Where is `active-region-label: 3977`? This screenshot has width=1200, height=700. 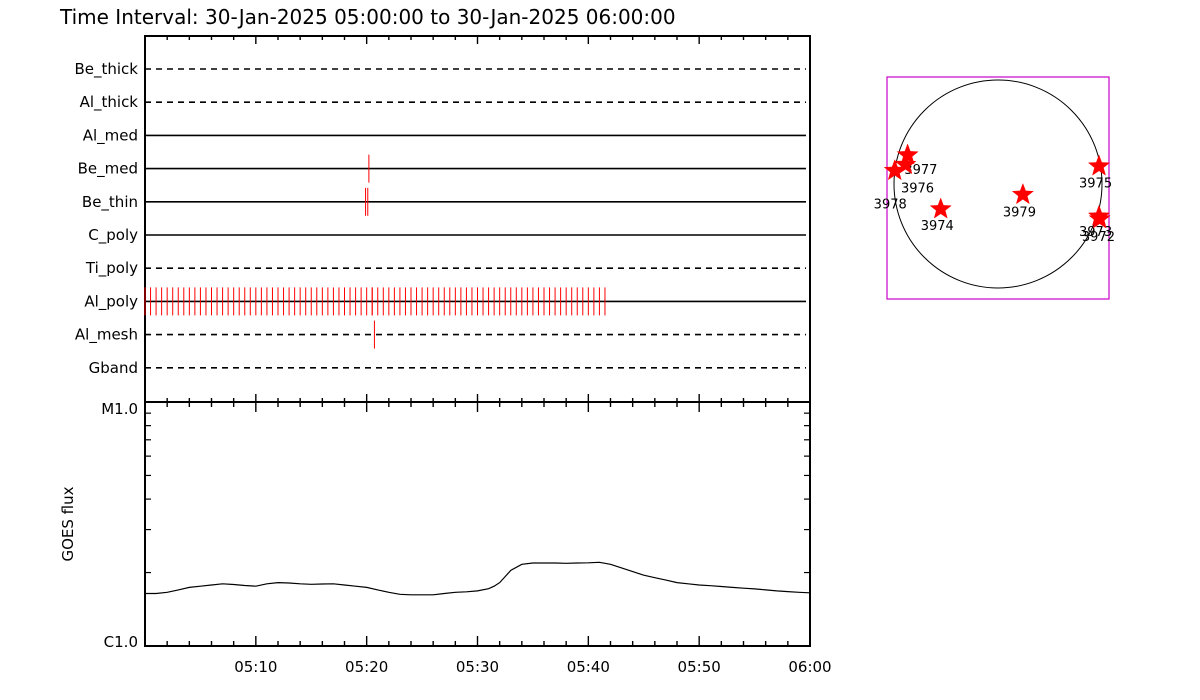
active-region-label: 3977 is located at coordinates (920, 170).